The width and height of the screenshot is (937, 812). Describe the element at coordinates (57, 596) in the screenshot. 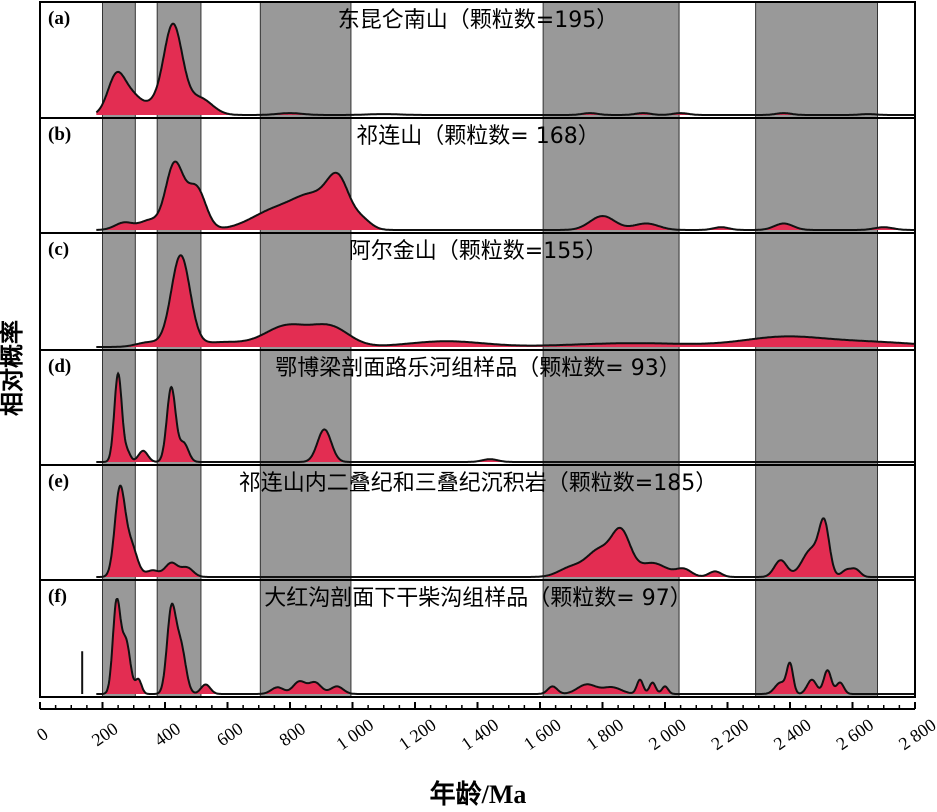

I see `panel-letter: (f)` at that location.